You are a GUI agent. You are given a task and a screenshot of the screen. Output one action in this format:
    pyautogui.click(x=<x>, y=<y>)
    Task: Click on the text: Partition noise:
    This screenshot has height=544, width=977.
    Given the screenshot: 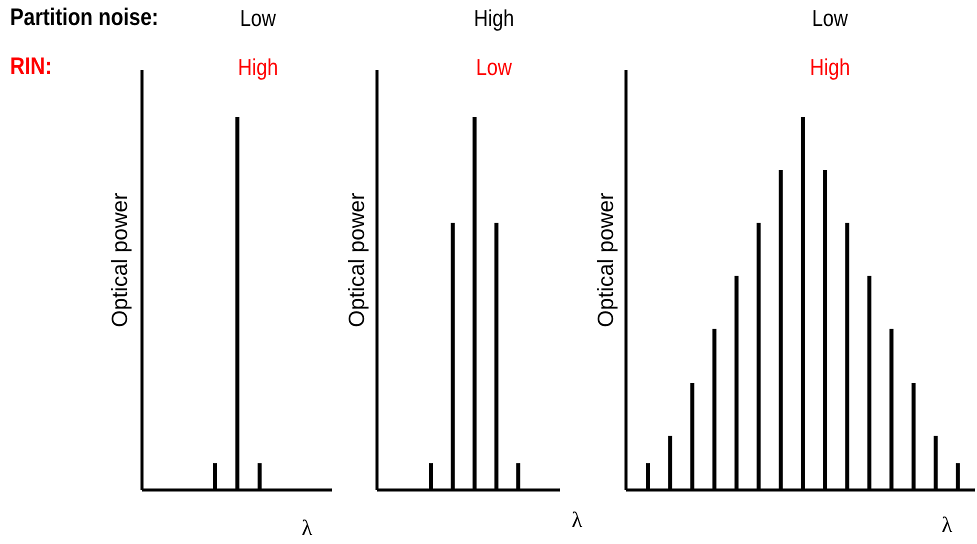 What is the action you would take?
    pyautogui.click(x=84, y=18)
    